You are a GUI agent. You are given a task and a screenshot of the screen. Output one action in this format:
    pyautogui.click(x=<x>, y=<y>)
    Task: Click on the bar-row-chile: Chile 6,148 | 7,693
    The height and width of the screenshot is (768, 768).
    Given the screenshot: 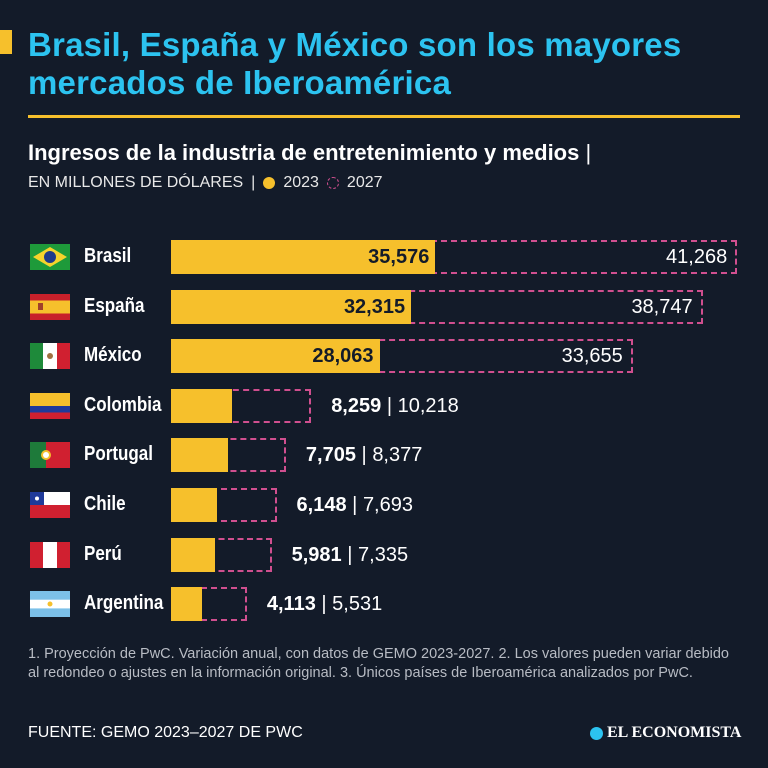 What is the action you would take?
    pyautogui.click(x=384, y=505)
    